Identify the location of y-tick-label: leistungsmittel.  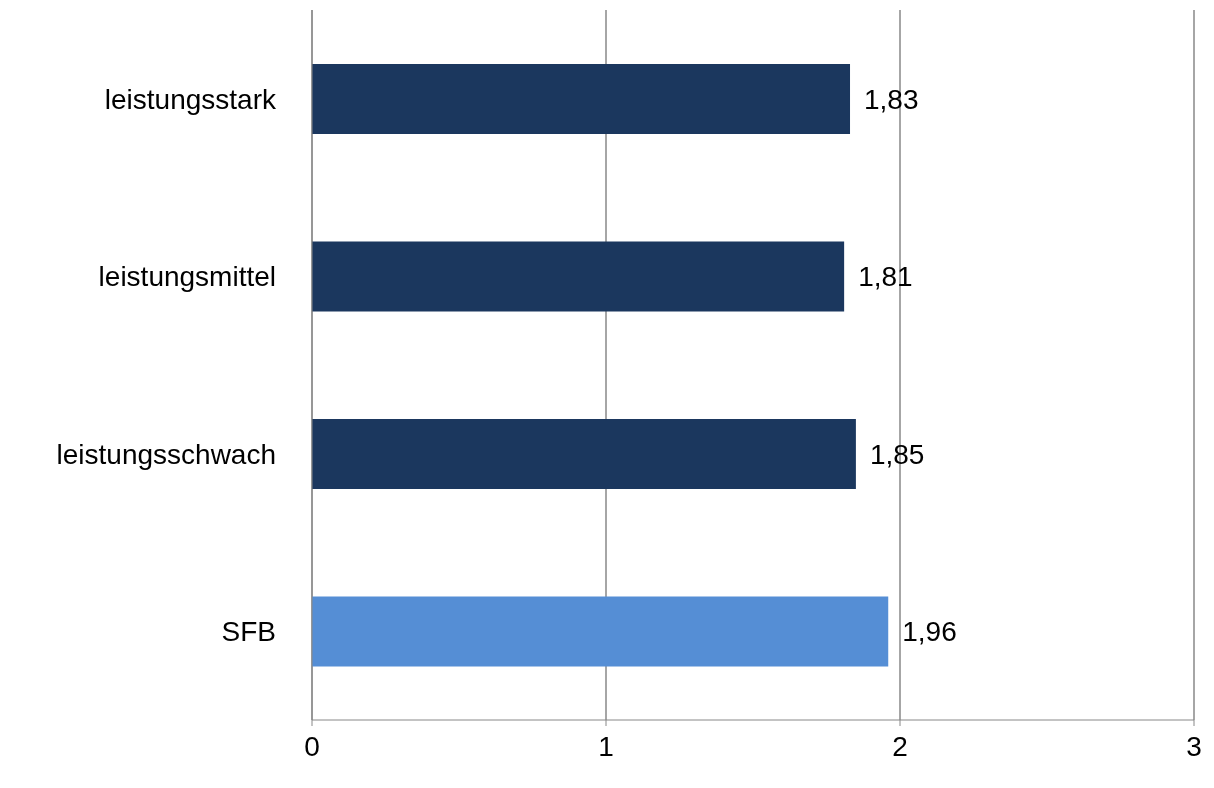
(187, 277).